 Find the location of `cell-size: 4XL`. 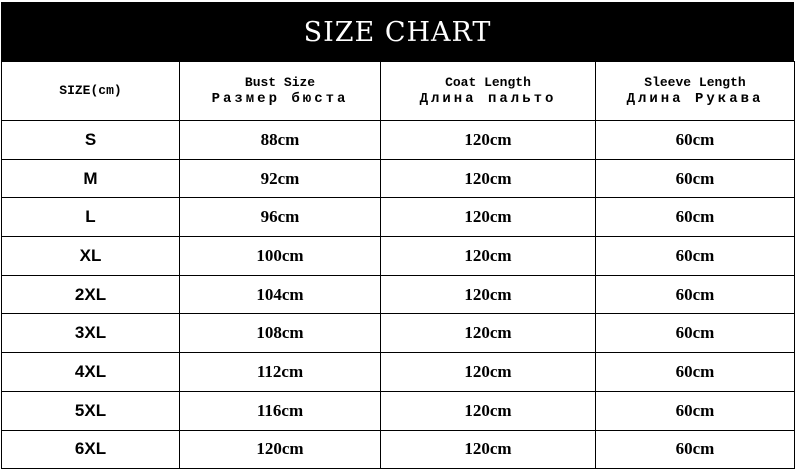

cell-size: 4XL is located at coordinates (90, 372).